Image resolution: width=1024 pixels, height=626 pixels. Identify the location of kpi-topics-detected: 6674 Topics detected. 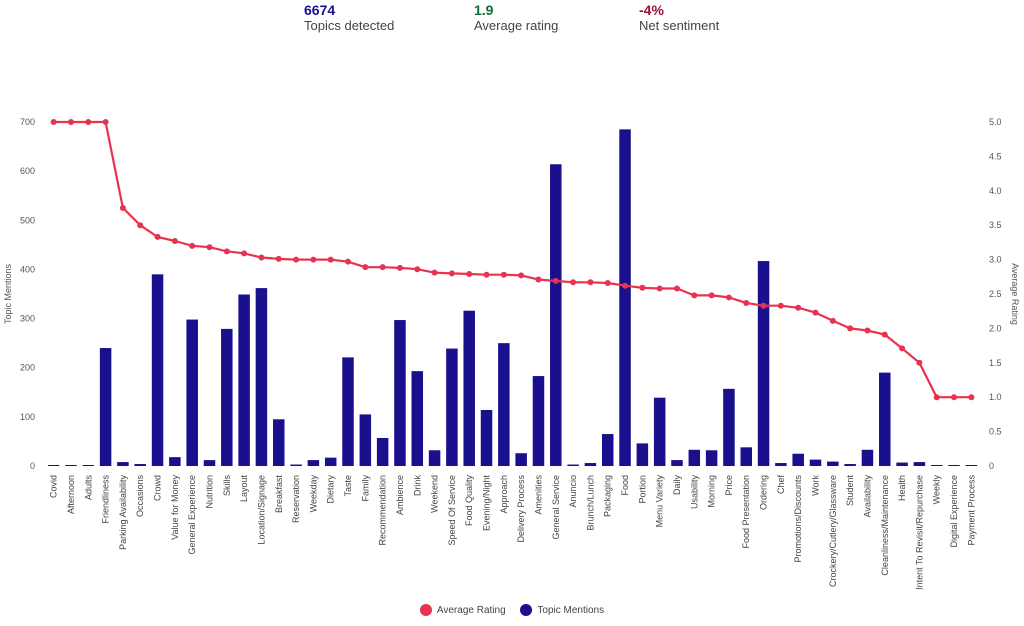
(349, 18).